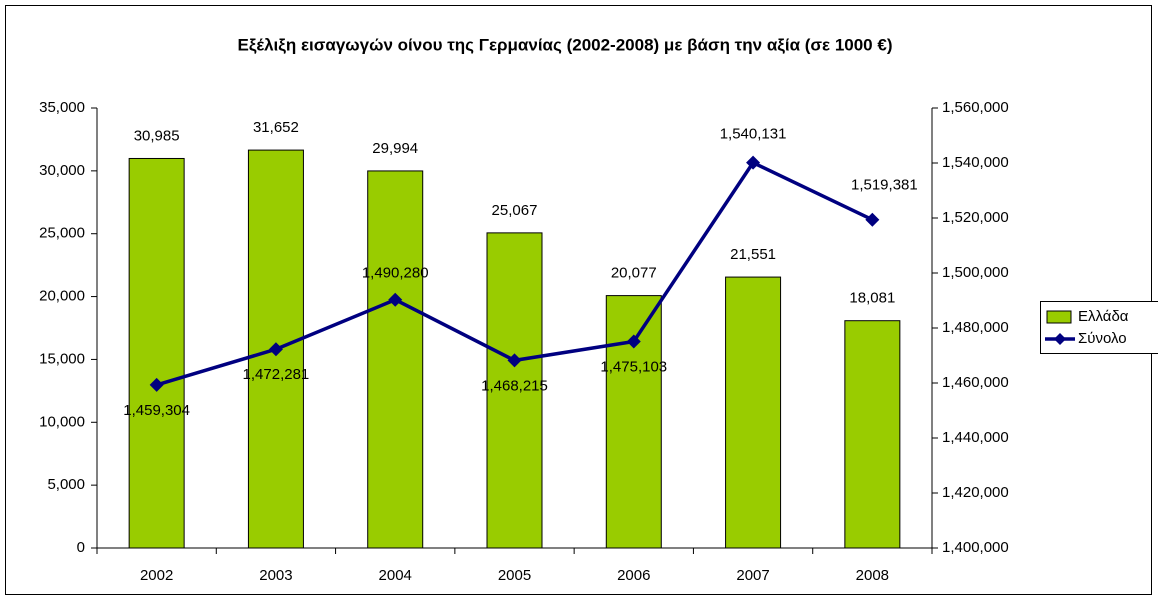 The image size is (1158, 600). What do you see at coordinates (1102, 338) in the screenshot?
I see `legend-label: Σύνολο` at bounding box center [1102, 338].